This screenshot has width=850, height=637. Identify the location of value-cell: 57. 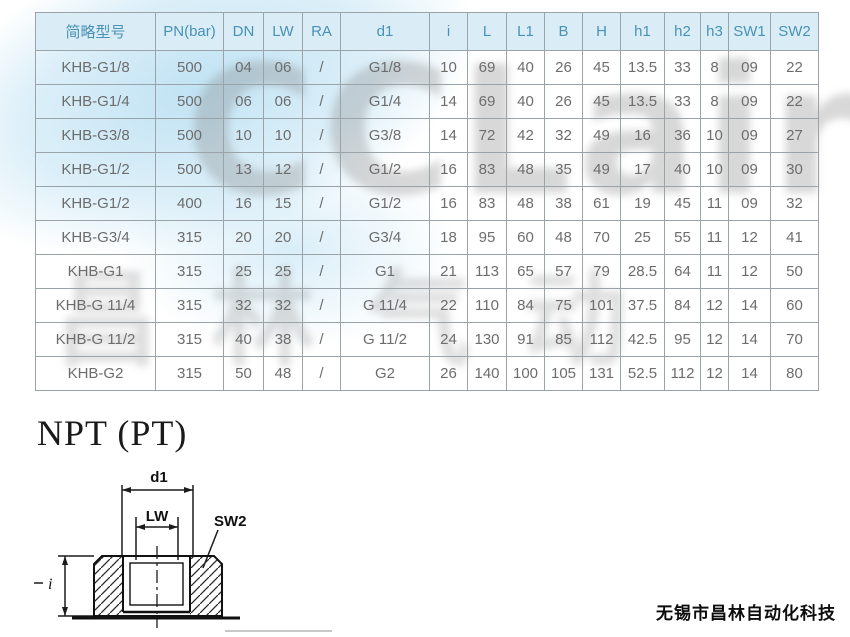
(563, 271).